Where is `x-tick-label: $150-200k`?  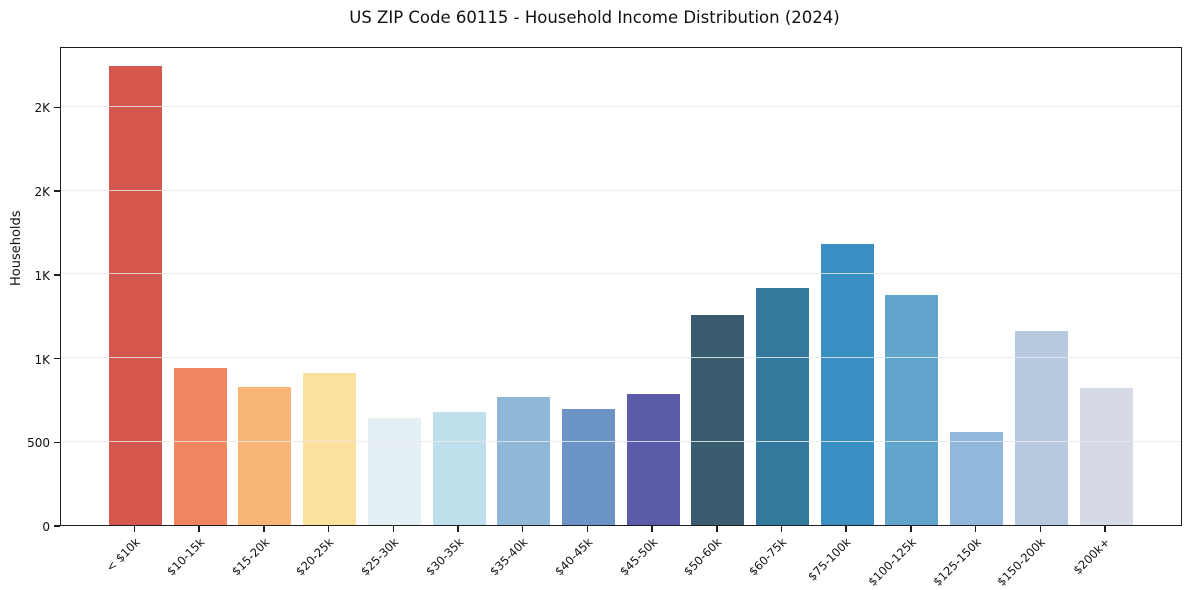 x-tick-label: $150-200k is located at coordinates (1021, 562).